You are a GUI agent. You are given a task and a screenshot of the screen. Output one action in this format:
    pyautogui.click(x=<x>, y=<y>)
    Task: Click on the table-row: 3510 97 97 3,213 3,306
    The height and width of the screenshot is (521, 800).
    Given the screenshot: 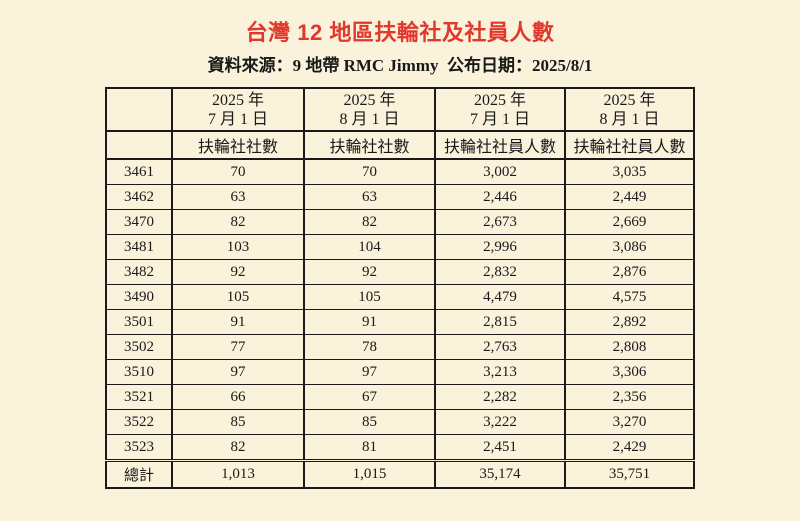 What is the action you would take?
    pyautogui.click(x=400, y=372)
    